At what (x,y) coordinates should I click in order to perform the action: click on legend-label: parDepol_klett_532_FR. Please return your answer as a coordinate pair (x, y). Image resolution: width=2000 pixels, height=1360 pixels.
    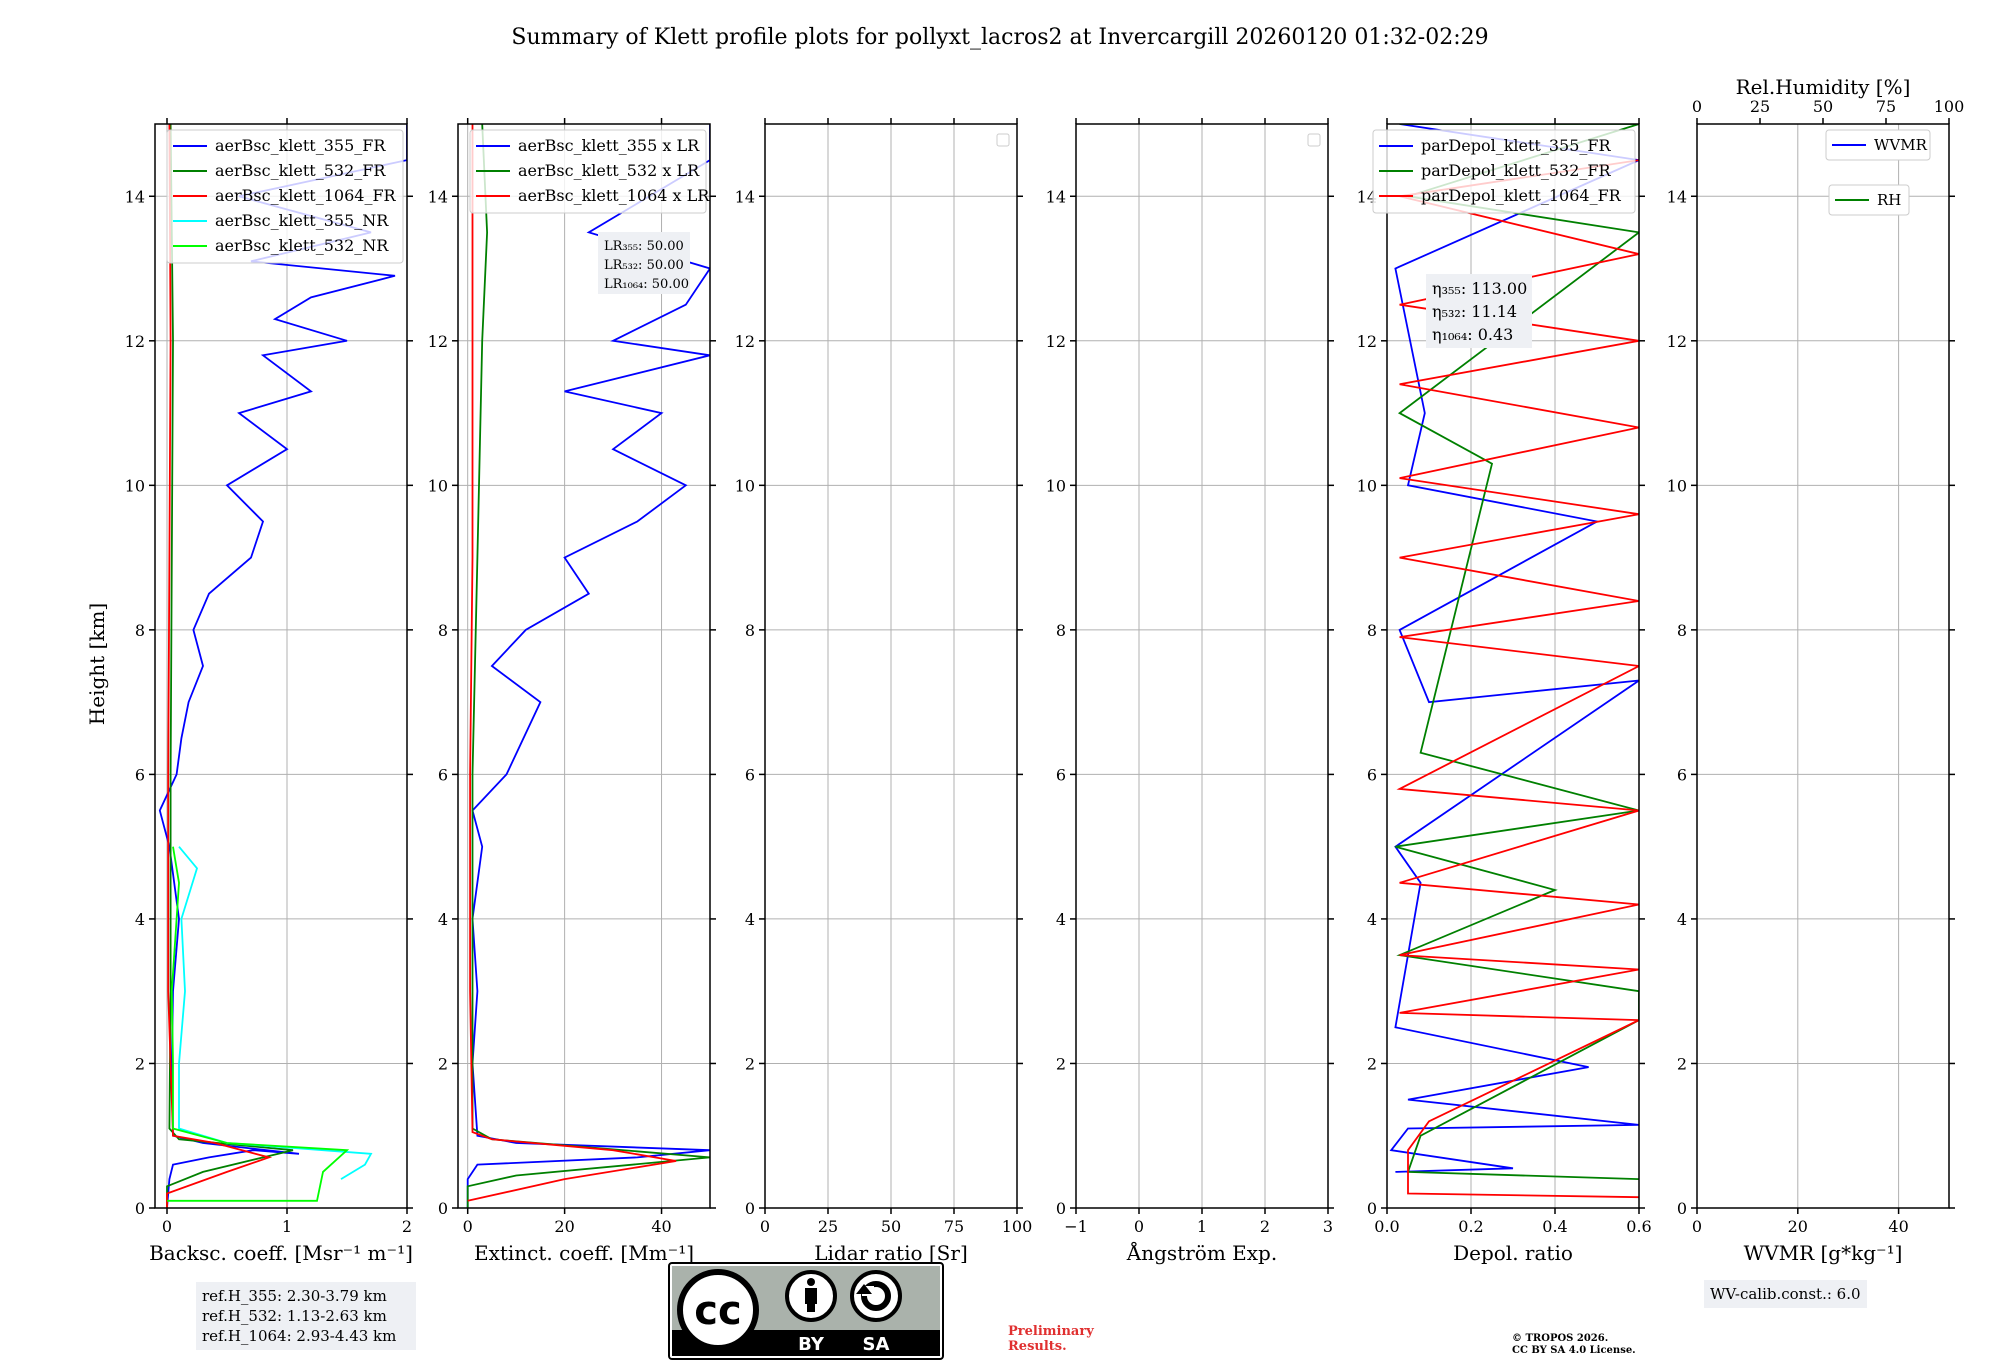
    Looking at the image, I should click on (1516, 170).